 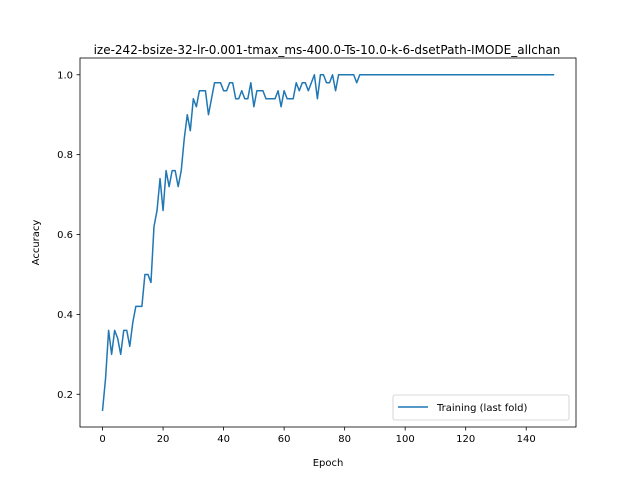 What do you see at coordinates (328, 463) in the screenshot?
I see `x-axis-label: Epoch` at bounding box center [328, 463].